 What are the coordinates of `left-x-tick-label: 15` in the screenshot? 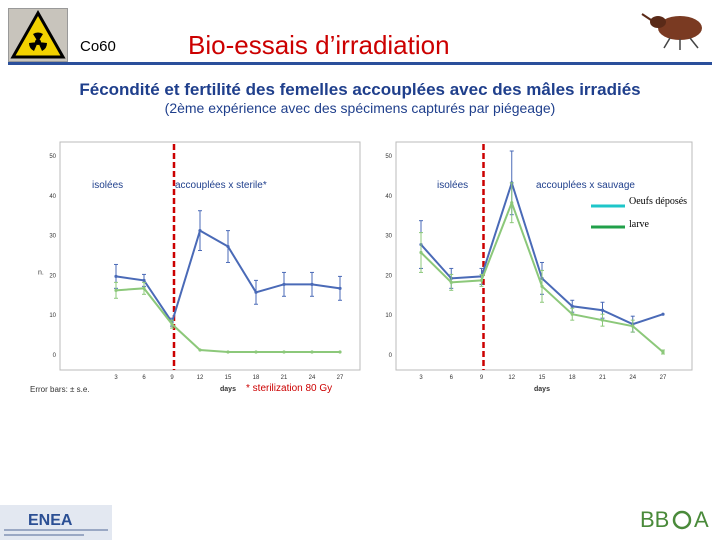 It's located at (228, 378).